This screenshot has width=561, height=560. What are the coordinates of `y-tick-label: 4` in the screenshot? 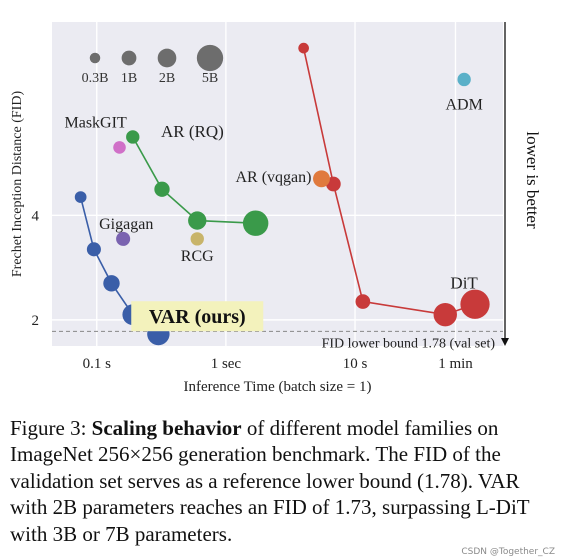 It's located at (36, 216).